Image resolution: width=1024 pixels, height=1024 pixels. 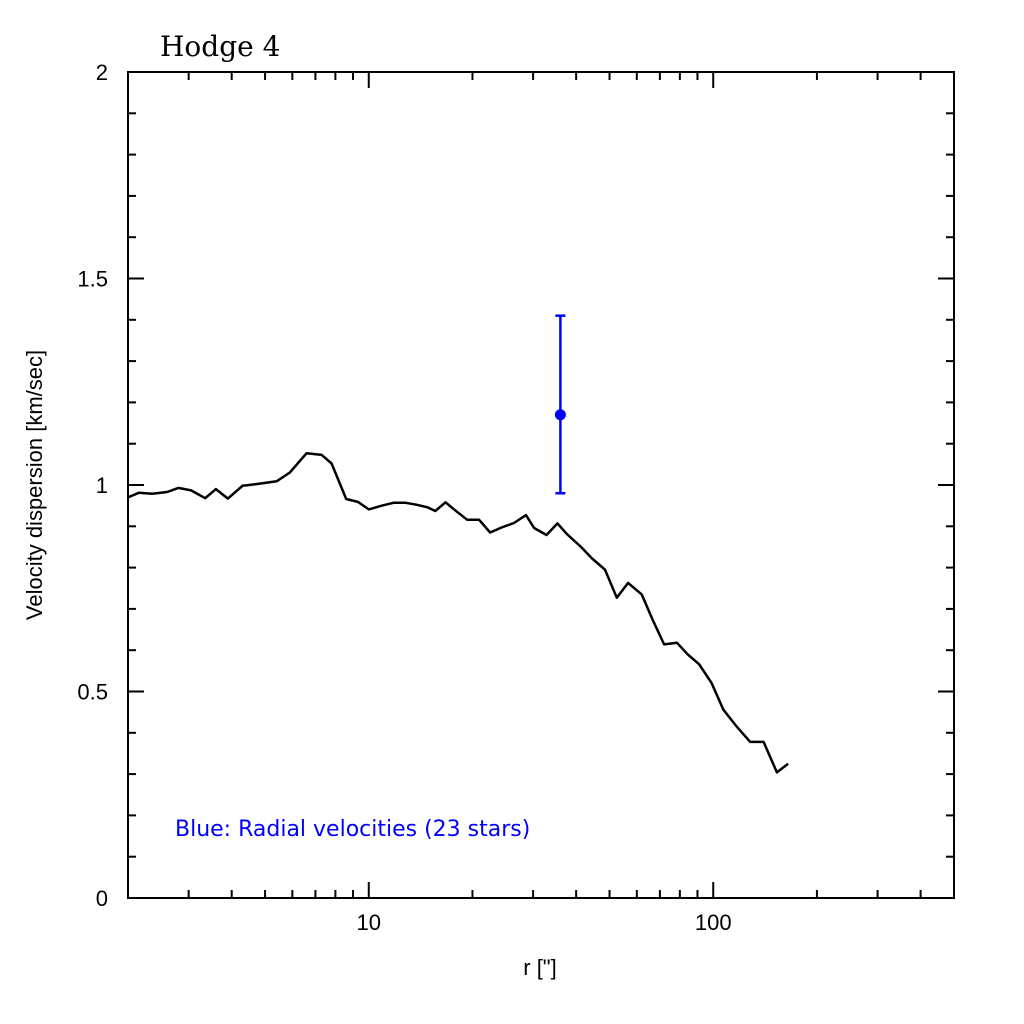 What do you see at coordinates (560, 415) in the screenshot?
I see `data-point` at bounding box center [560, 415].